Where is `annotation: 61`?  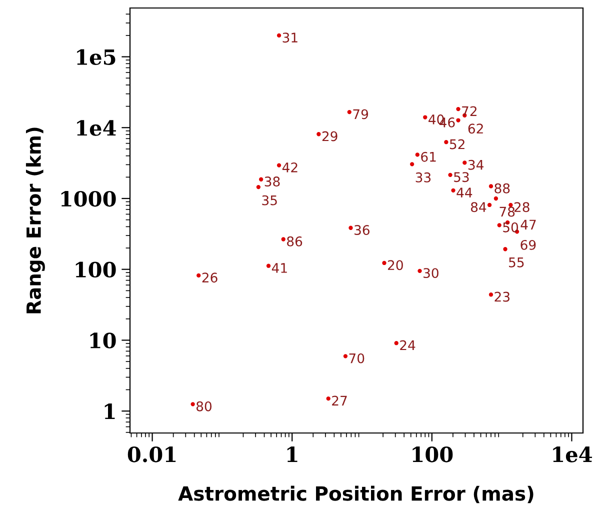
annotation: 61 is located at coordinates (428, 157).